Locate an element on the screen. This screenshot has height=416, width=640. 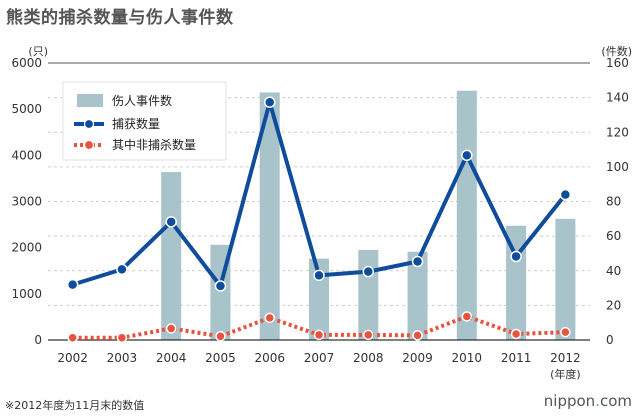
x-tick-label: 2003 is located at coordinates (122, 358).